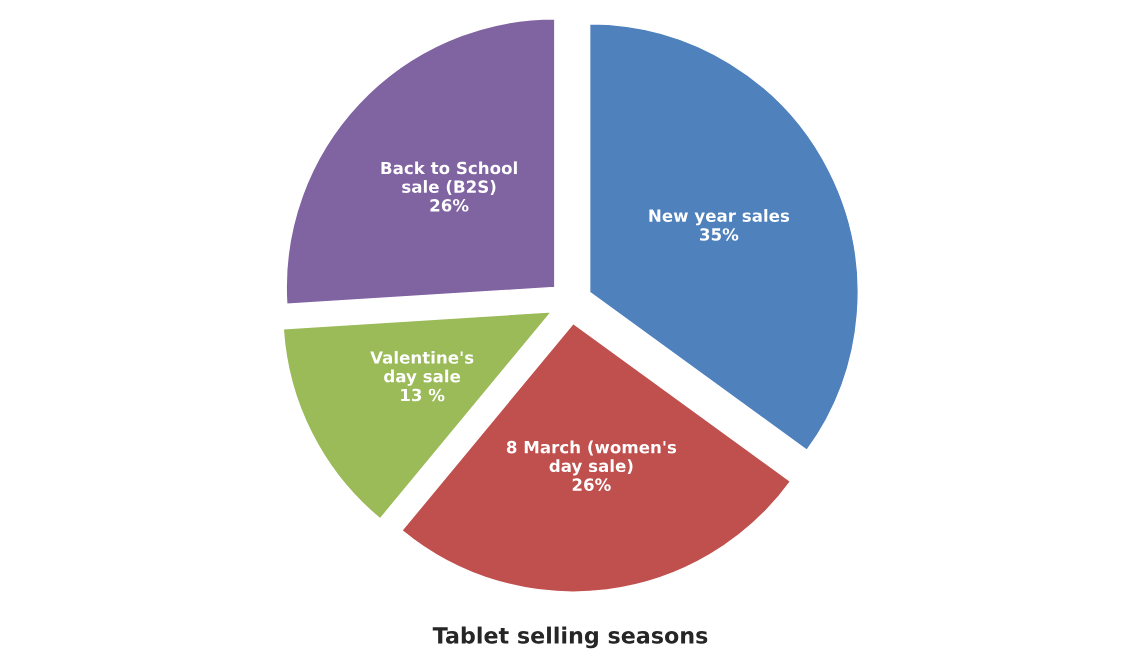  What do you see at coordinates (719, 234) in the screenshot?
I see `data-label: 35%` at bounding box center [719, 234].